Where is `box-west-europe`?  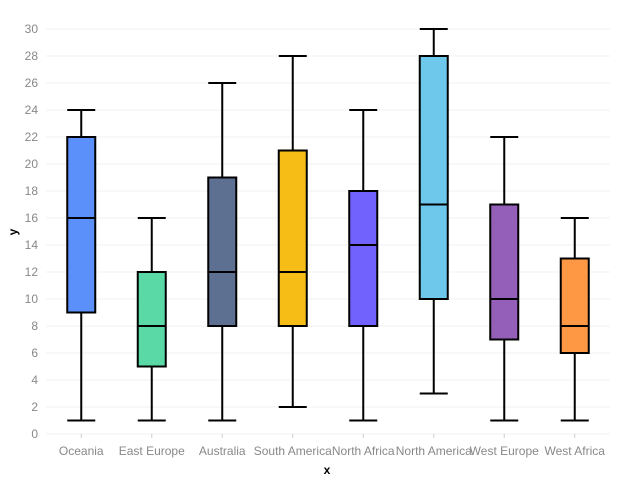 box-west-europe is located at coordinates (504, 279).